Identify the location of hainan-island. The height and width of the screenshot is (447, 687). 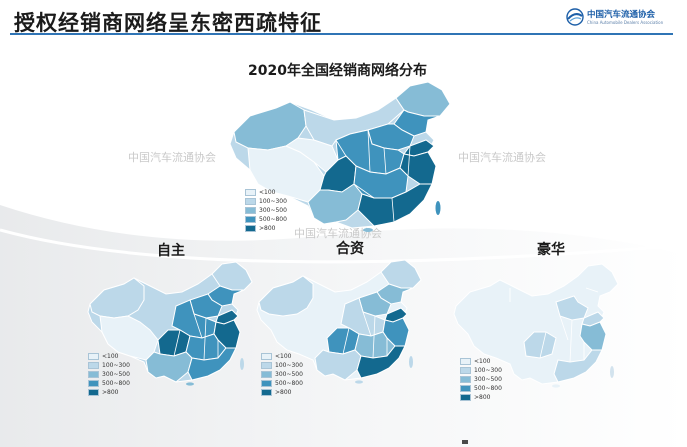
(368, 230).